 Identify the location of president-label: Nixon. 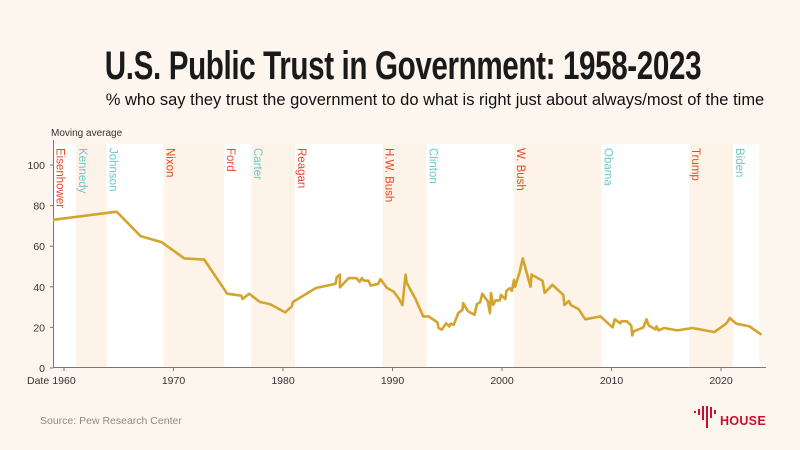
(170, 162).